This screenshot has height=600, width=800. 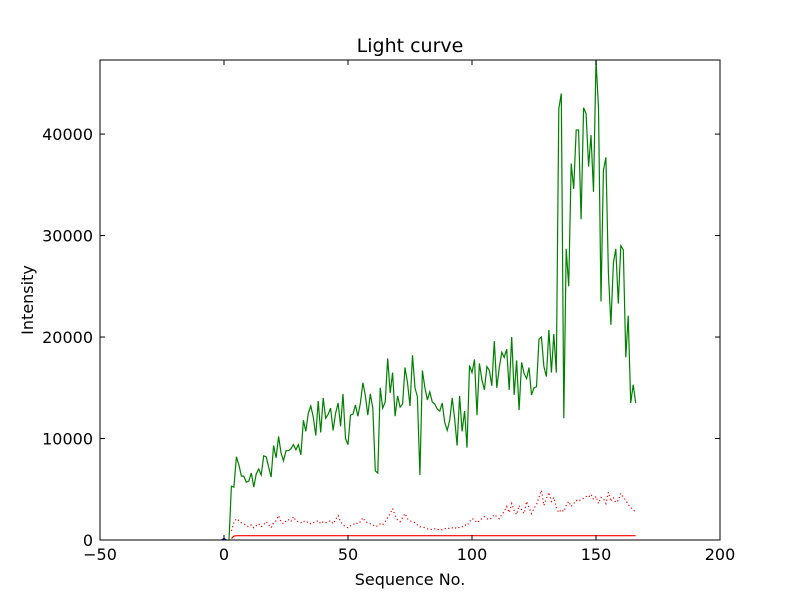 I want to click on x-tick-label: 150, so click(x=596, y=554).